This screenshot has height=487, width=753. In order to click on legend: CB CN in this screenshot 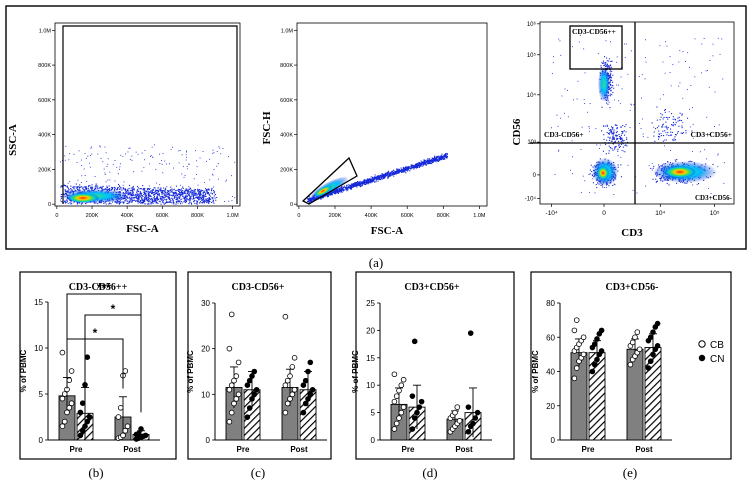, I will do `click(711, 352)`.